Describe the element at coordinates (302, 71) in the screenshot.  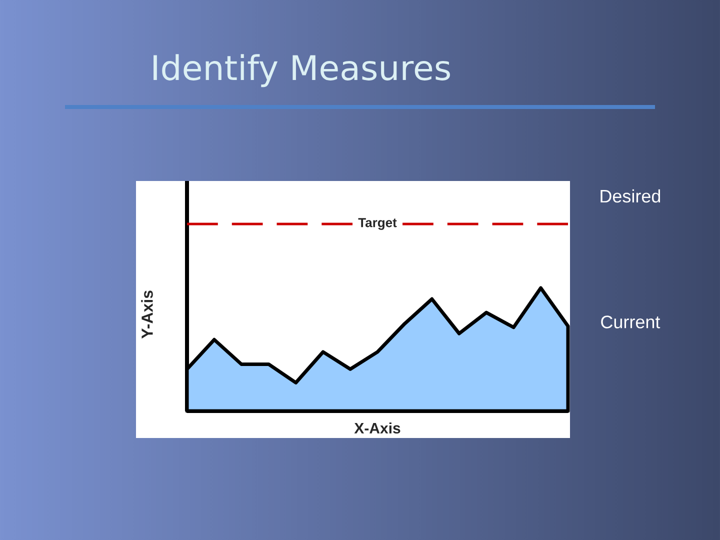
I see `chart-title: Identify Measures` at that location.